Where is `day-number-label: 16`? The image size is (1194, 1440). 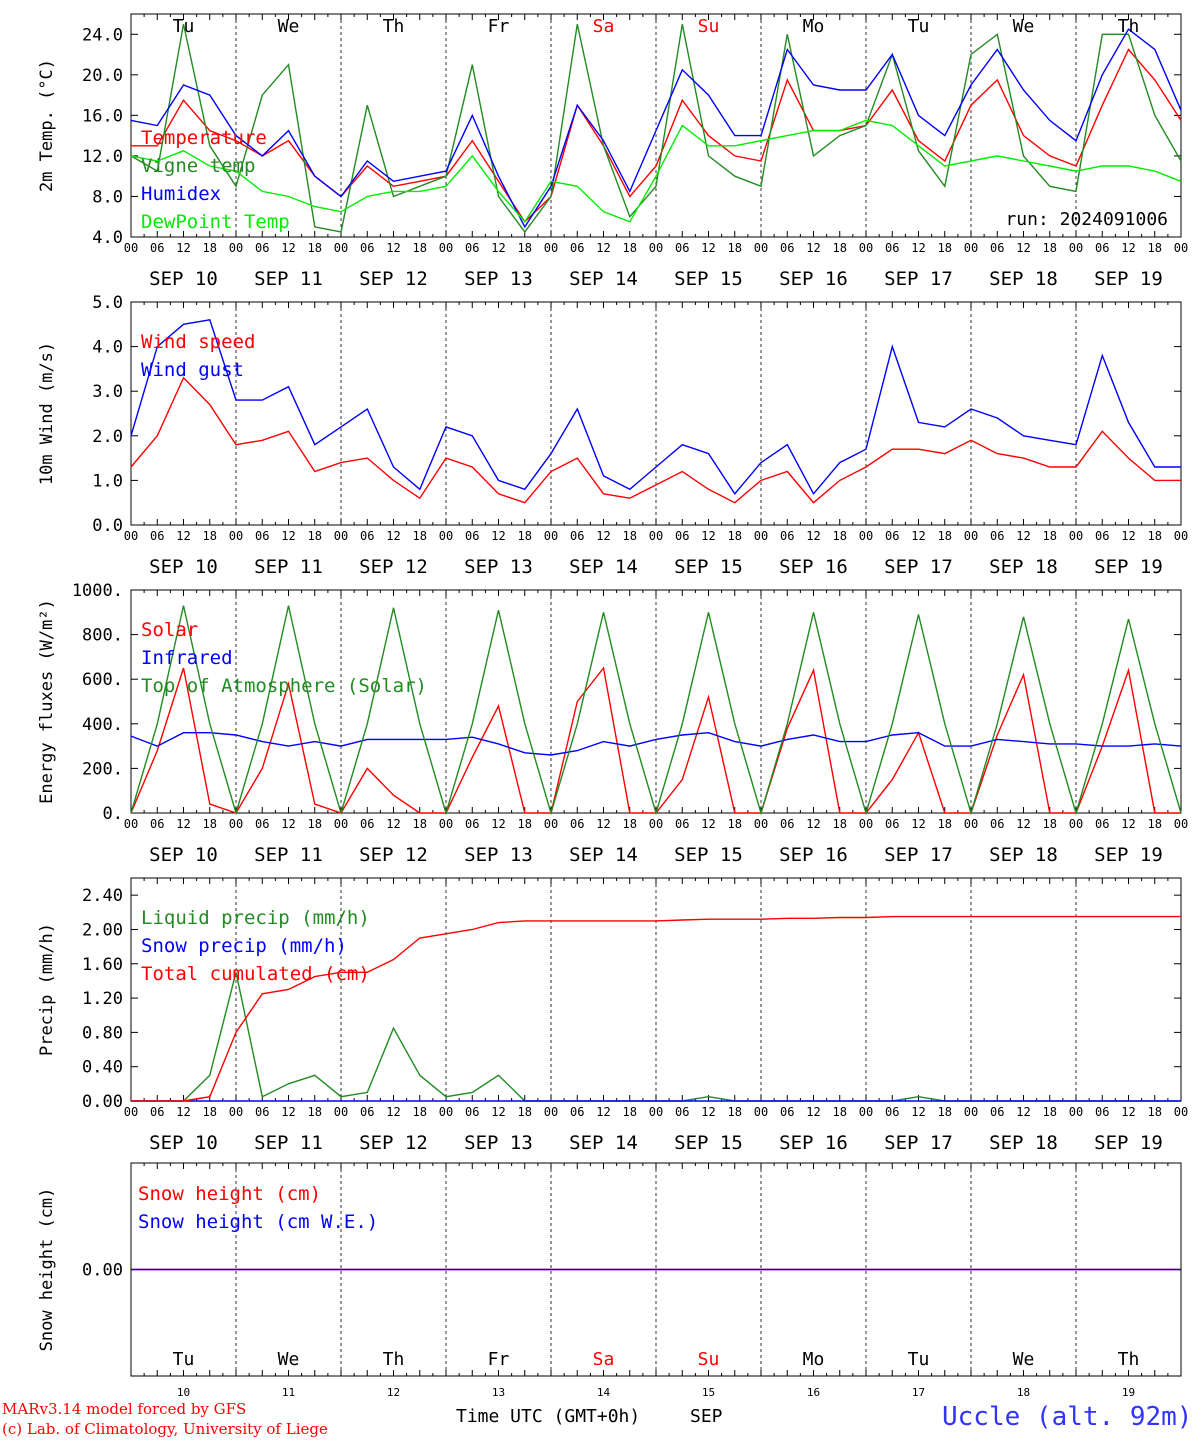 day-number-label: 16 is located at coordinates (813, 1392).